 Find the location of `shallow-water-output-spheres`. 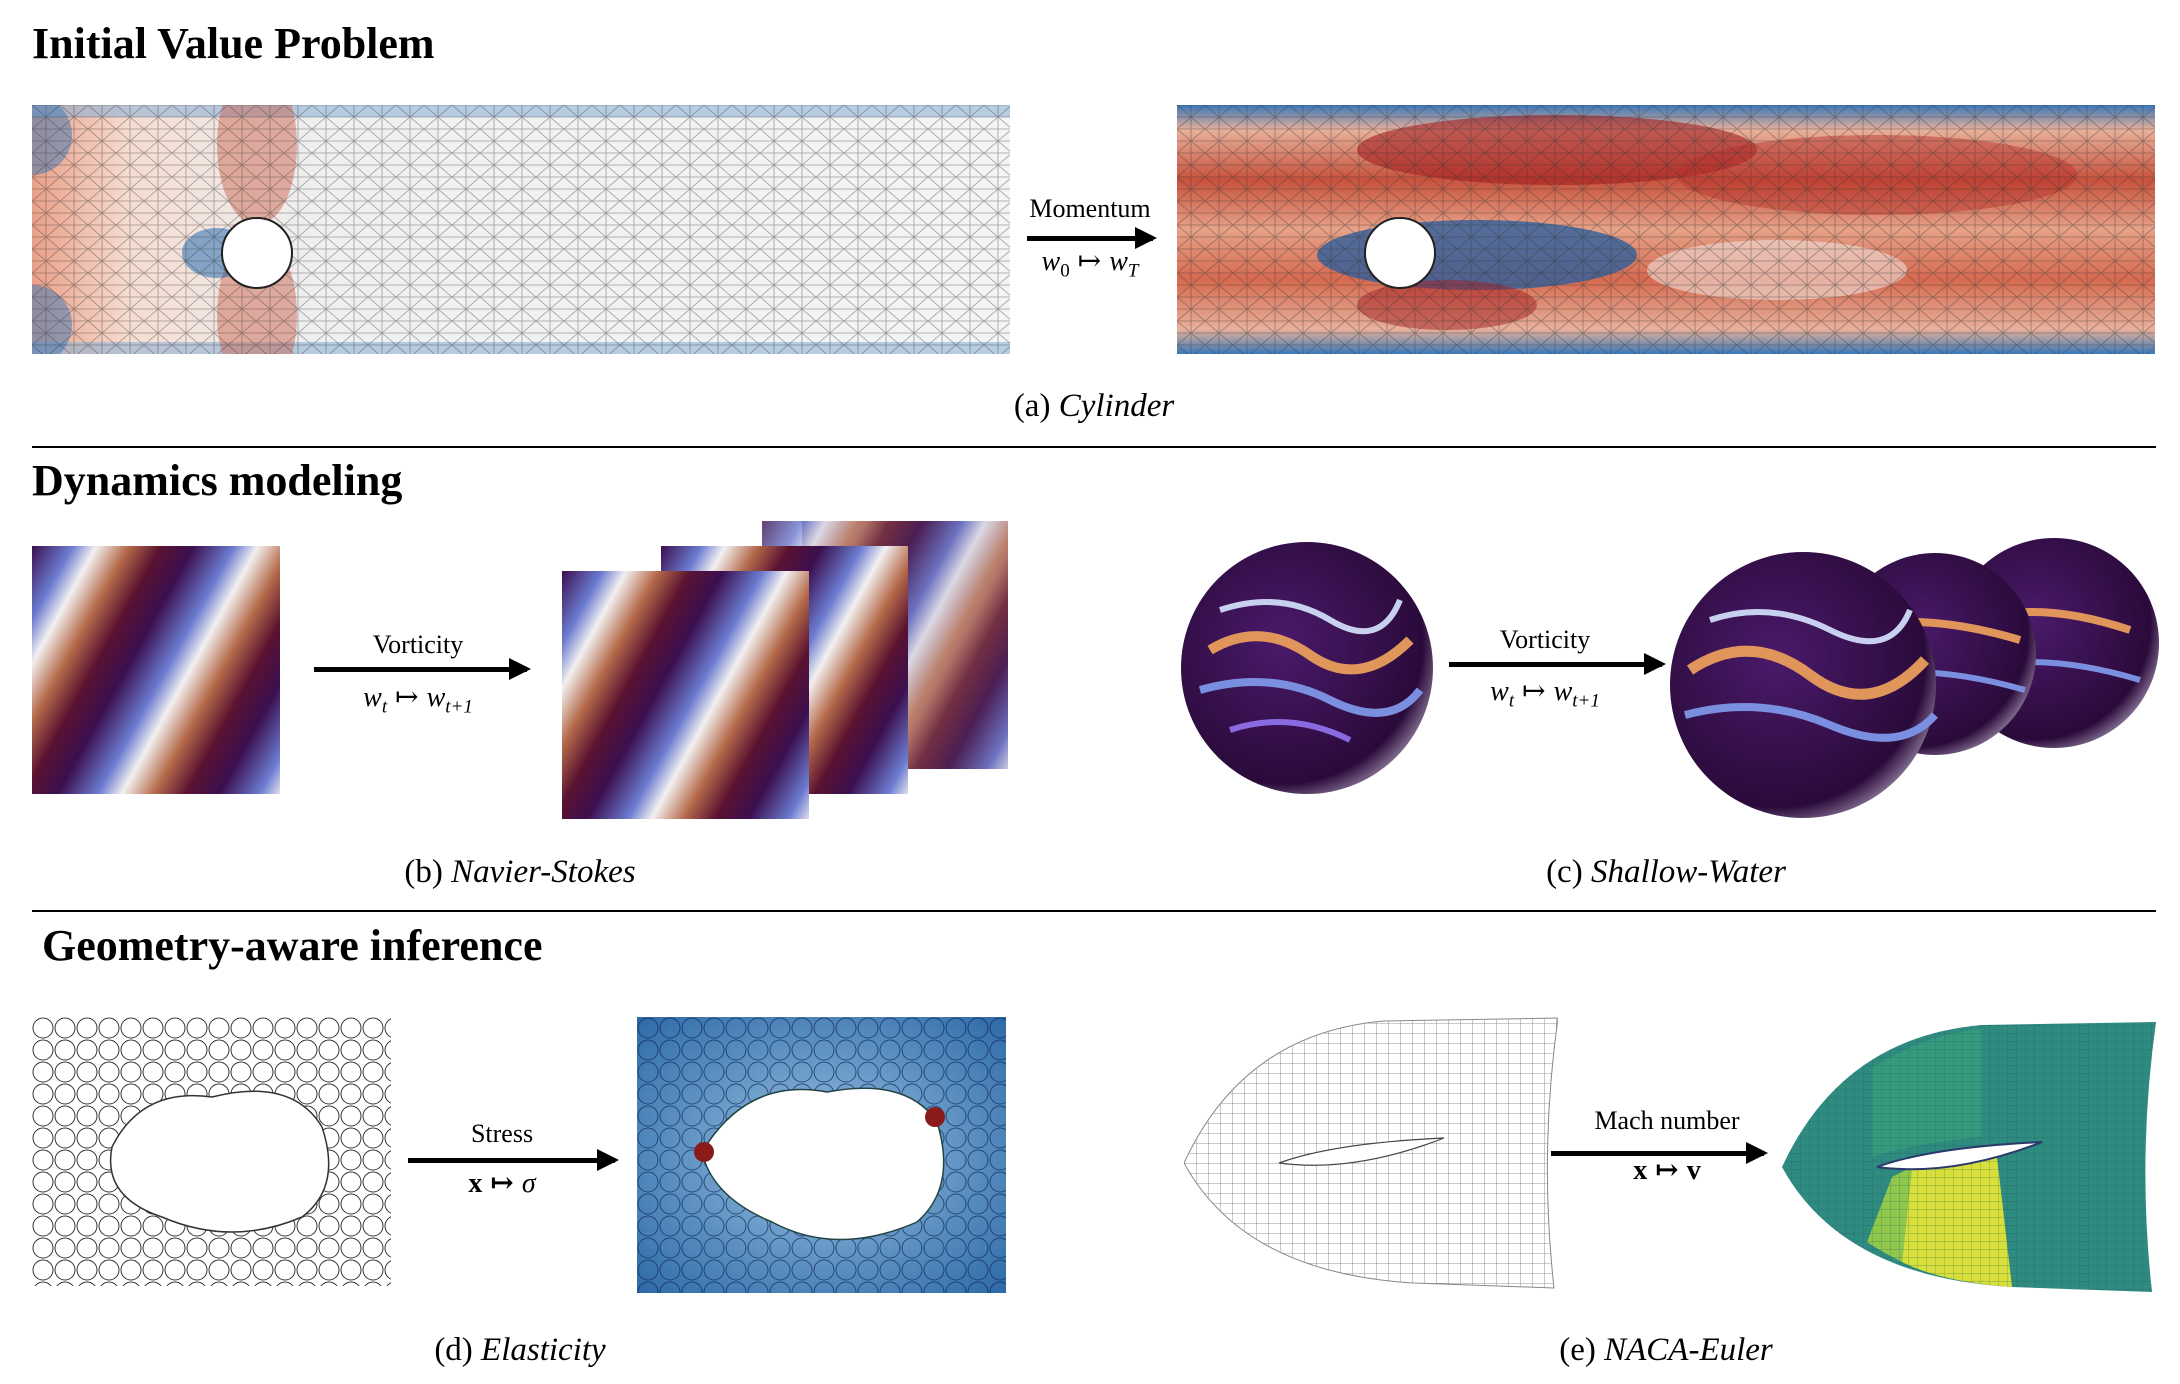

shallow-water-output-spheres is located at coordinates (1914, 678).